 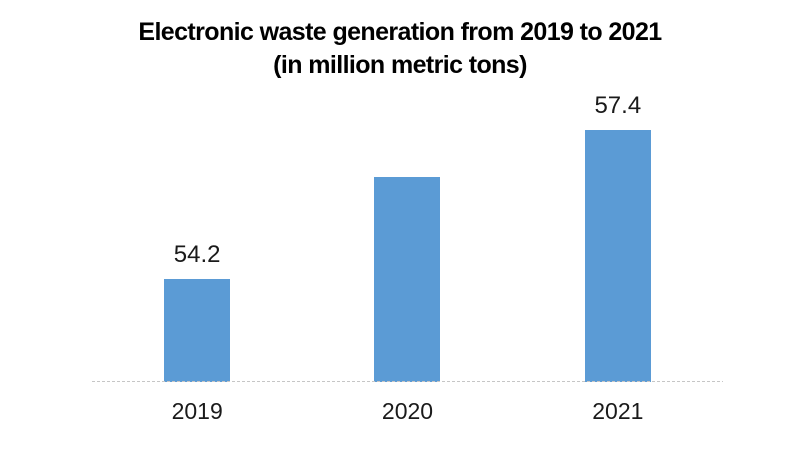 I want to click on bar-value-label-2019: 54.2, so click(x=197, y=254).